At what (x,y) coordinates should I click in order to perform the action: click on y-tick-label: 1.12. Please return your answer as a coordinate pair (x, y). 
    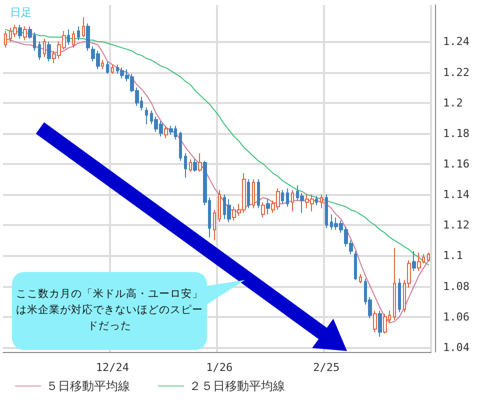
    Looking at the image, I should click on (456, 225).